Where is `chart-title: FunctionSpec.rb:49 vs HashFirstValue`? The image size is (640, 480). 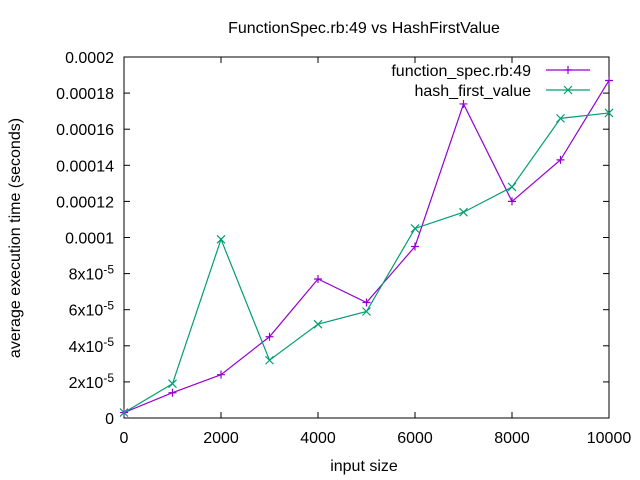 chart-title: FunctionSpec.rb:49 vs HashFirstValue is located at coordinates (364, 28).